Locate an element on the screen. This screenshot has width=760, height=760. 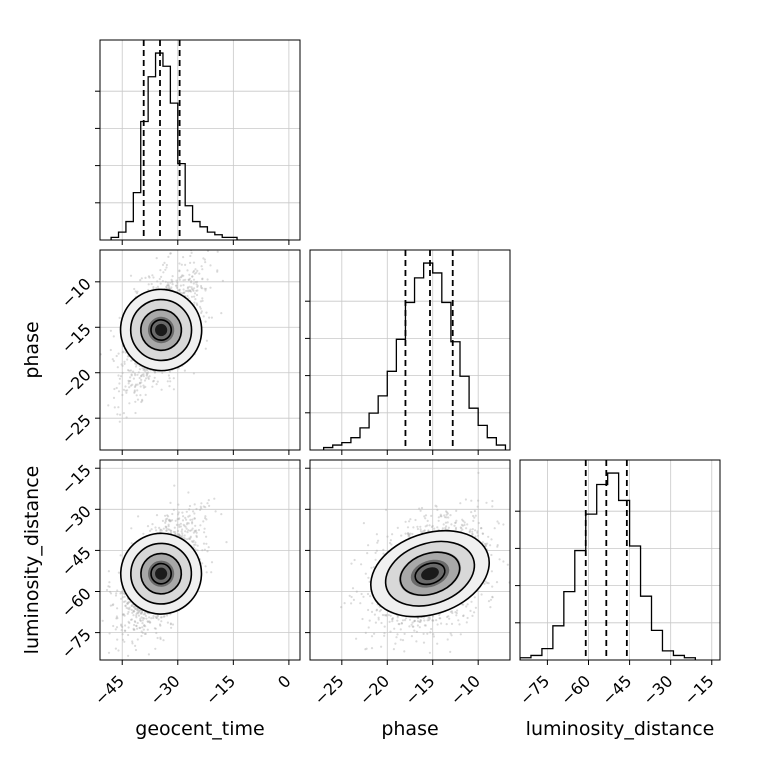
y-tick-label: −25 is located at coordinates (76, 429).